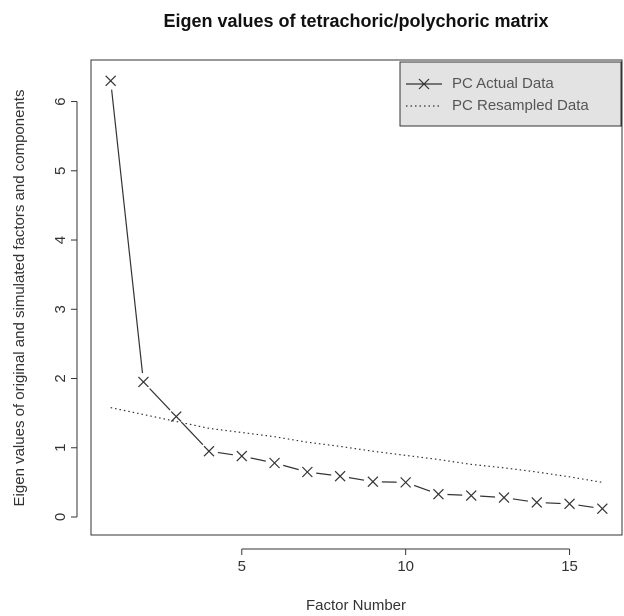  What do you see at coordinates (60, 171) in the screenshot?
I see `y-tick-label: 5` at bounding box center [60, 171].